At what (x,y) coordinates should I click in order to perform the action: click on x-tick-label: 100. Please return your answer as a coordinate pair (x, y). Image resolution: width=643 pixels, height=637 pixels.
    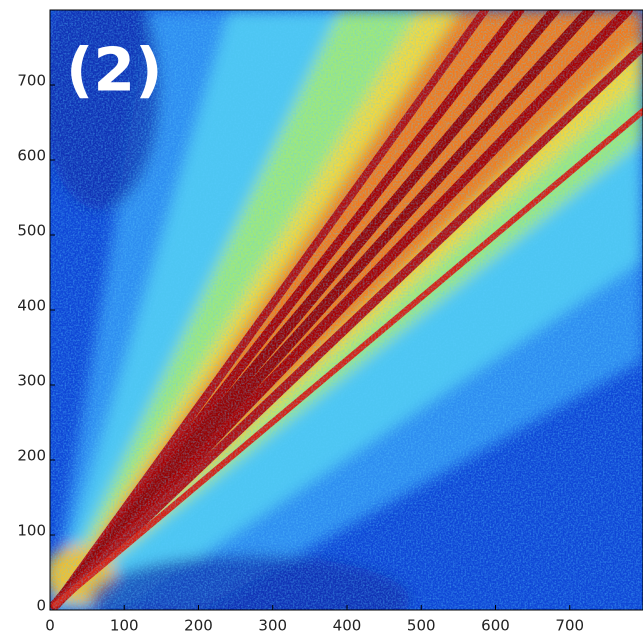
    Looking at the image, I should click on (124, 626).